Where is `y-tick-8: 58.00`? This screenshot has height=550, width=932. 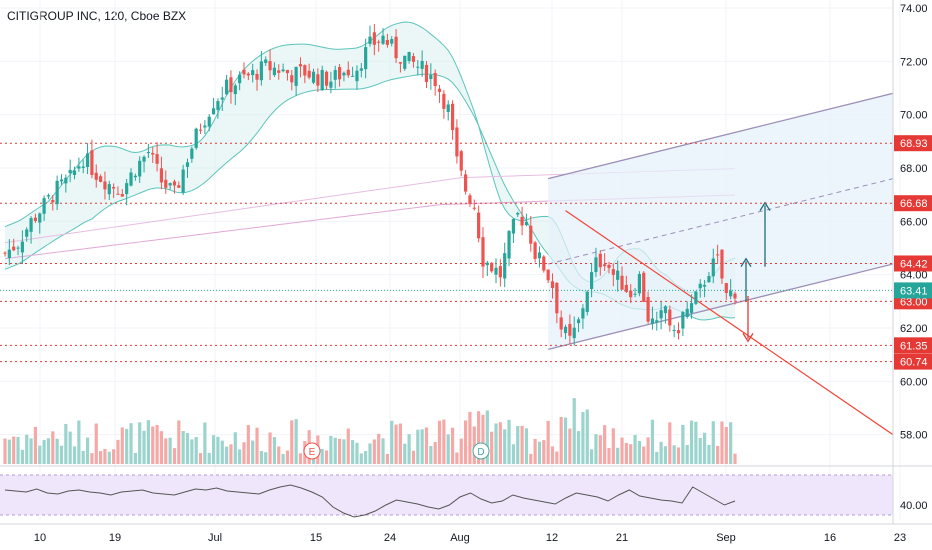
y-tick-8: 58.00 is located at coordinates (914, 436).